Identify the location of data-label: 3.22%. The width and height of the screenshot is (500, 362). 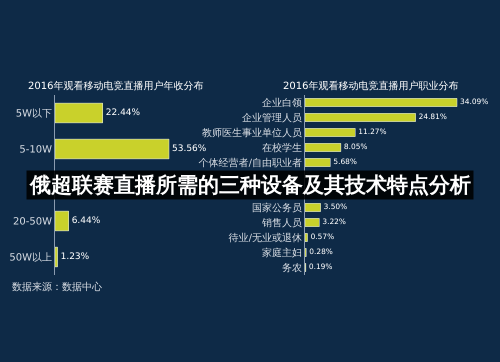
(334, 221).